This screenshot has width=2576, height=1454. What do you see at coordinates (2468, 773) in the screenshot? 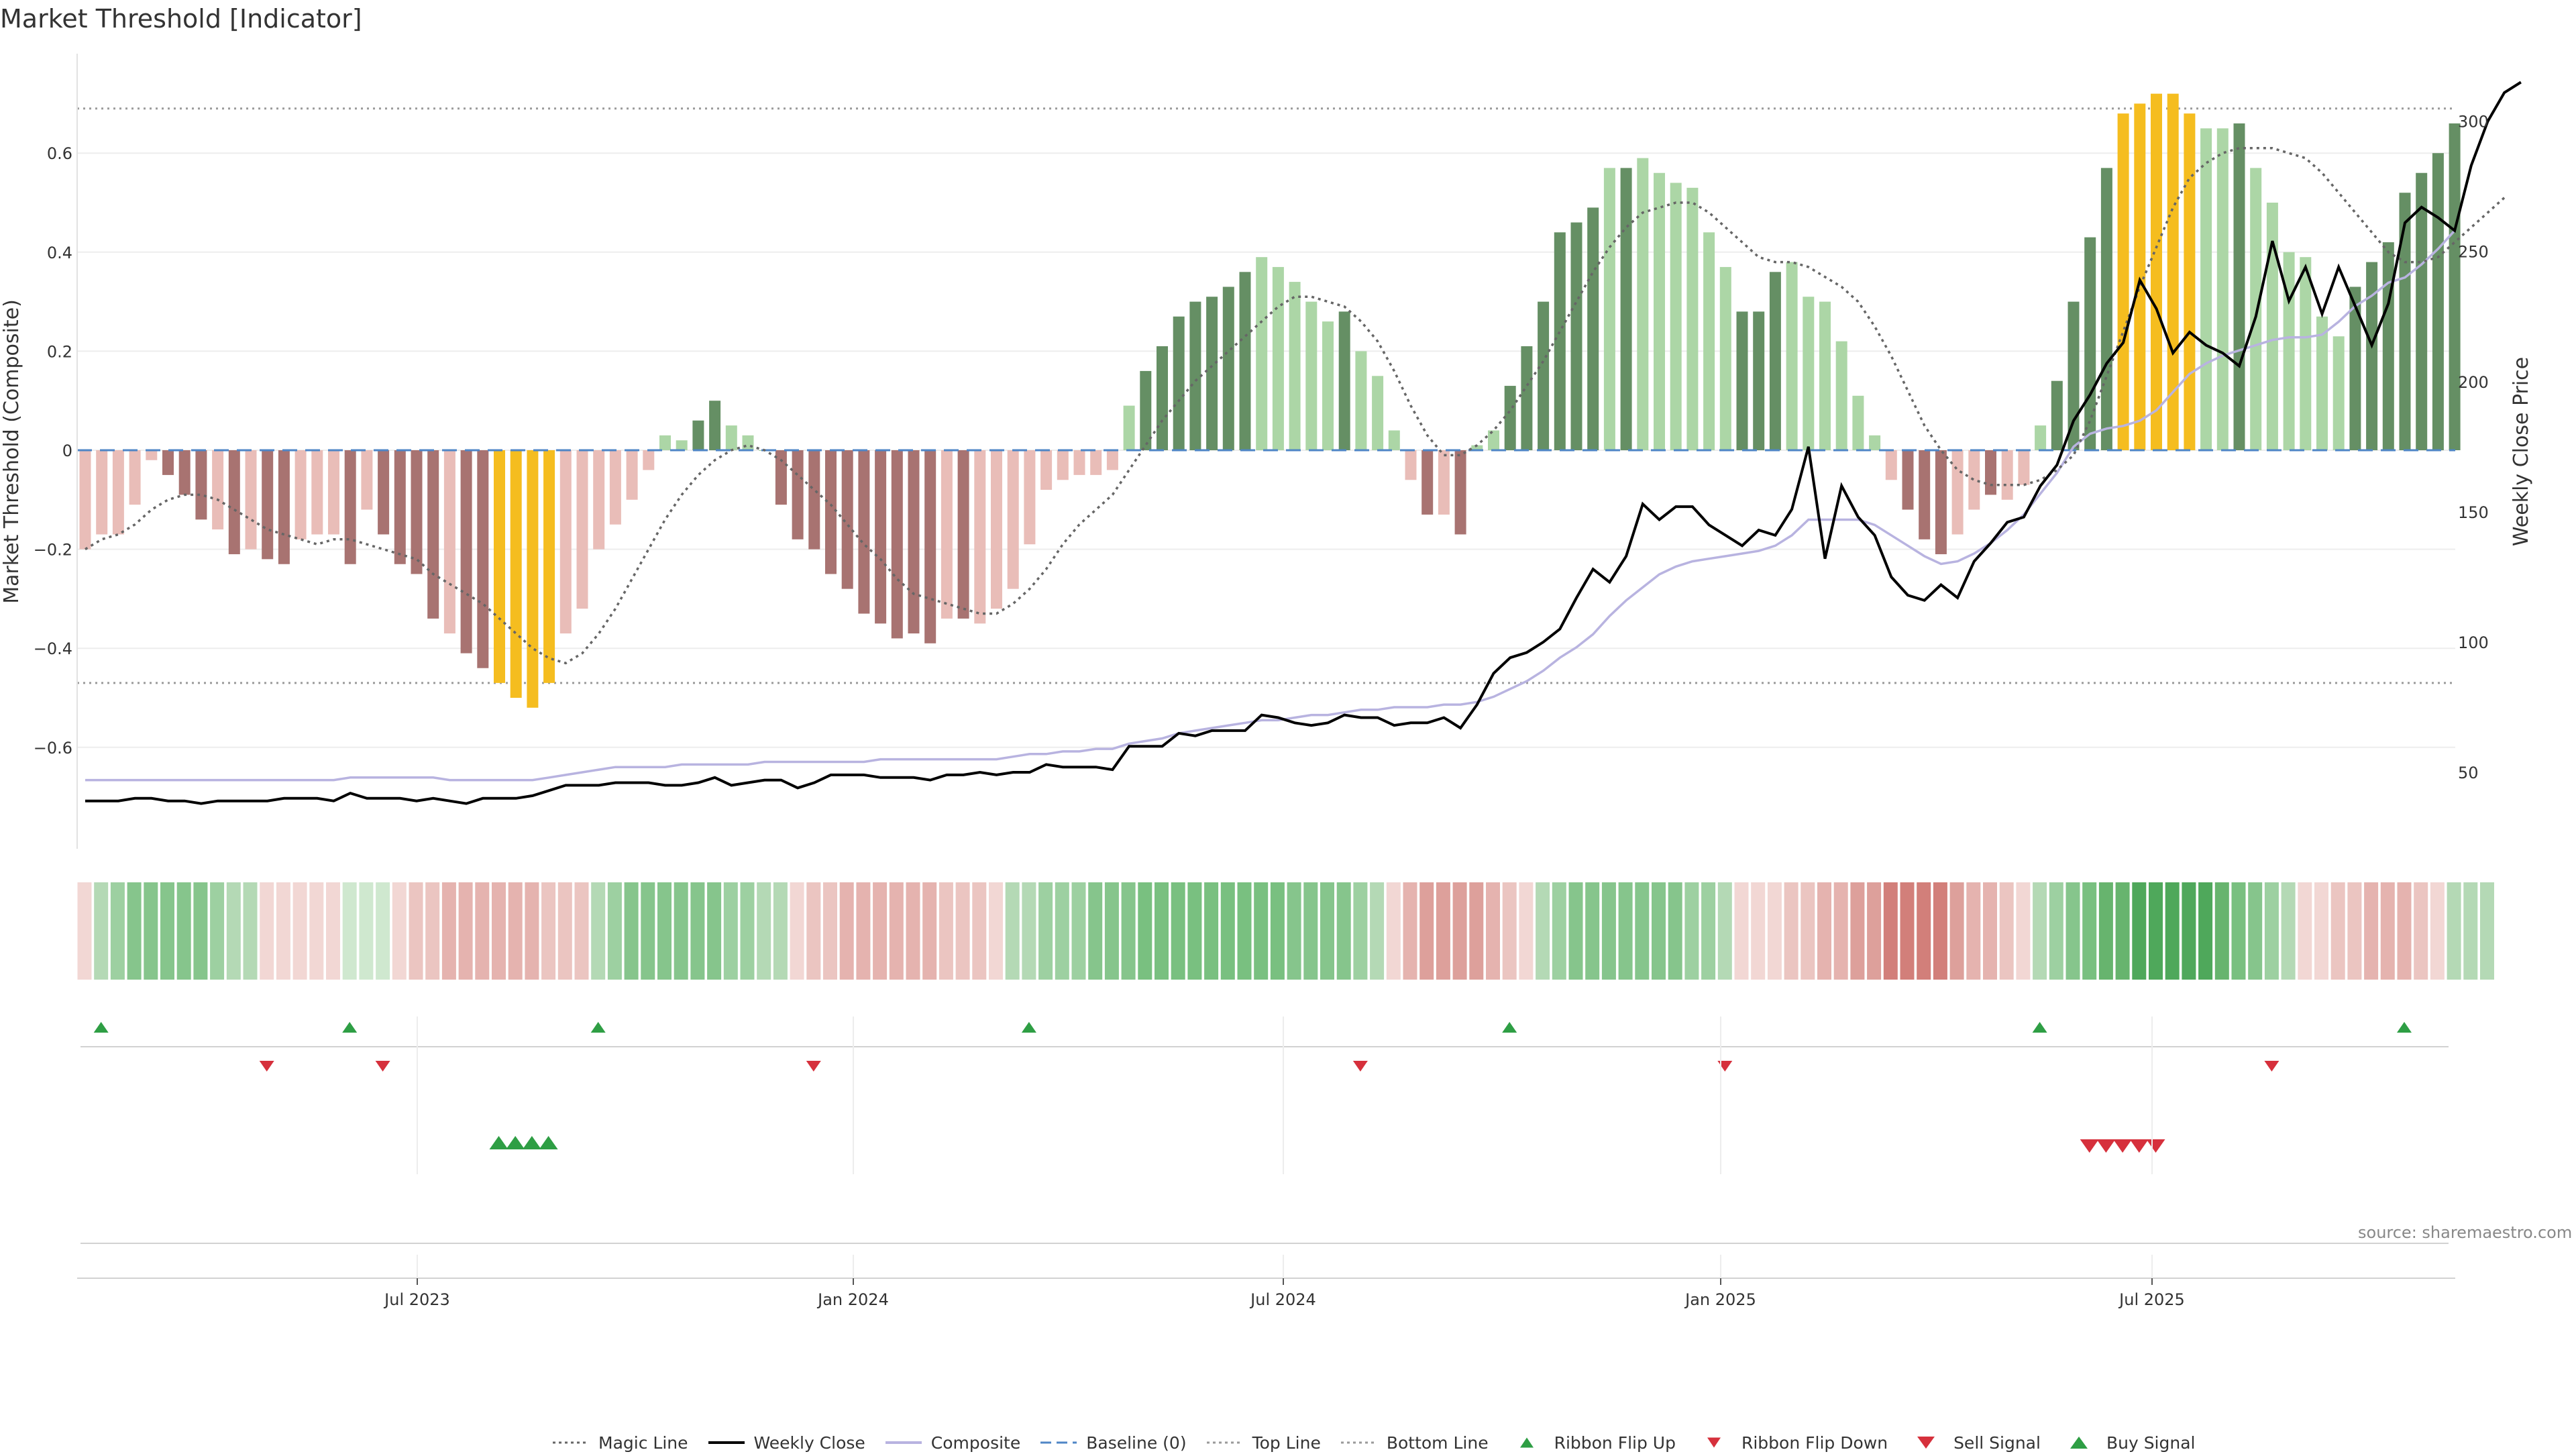
I see `y2-tick-label: 50` at bounding box center [2468, 773].